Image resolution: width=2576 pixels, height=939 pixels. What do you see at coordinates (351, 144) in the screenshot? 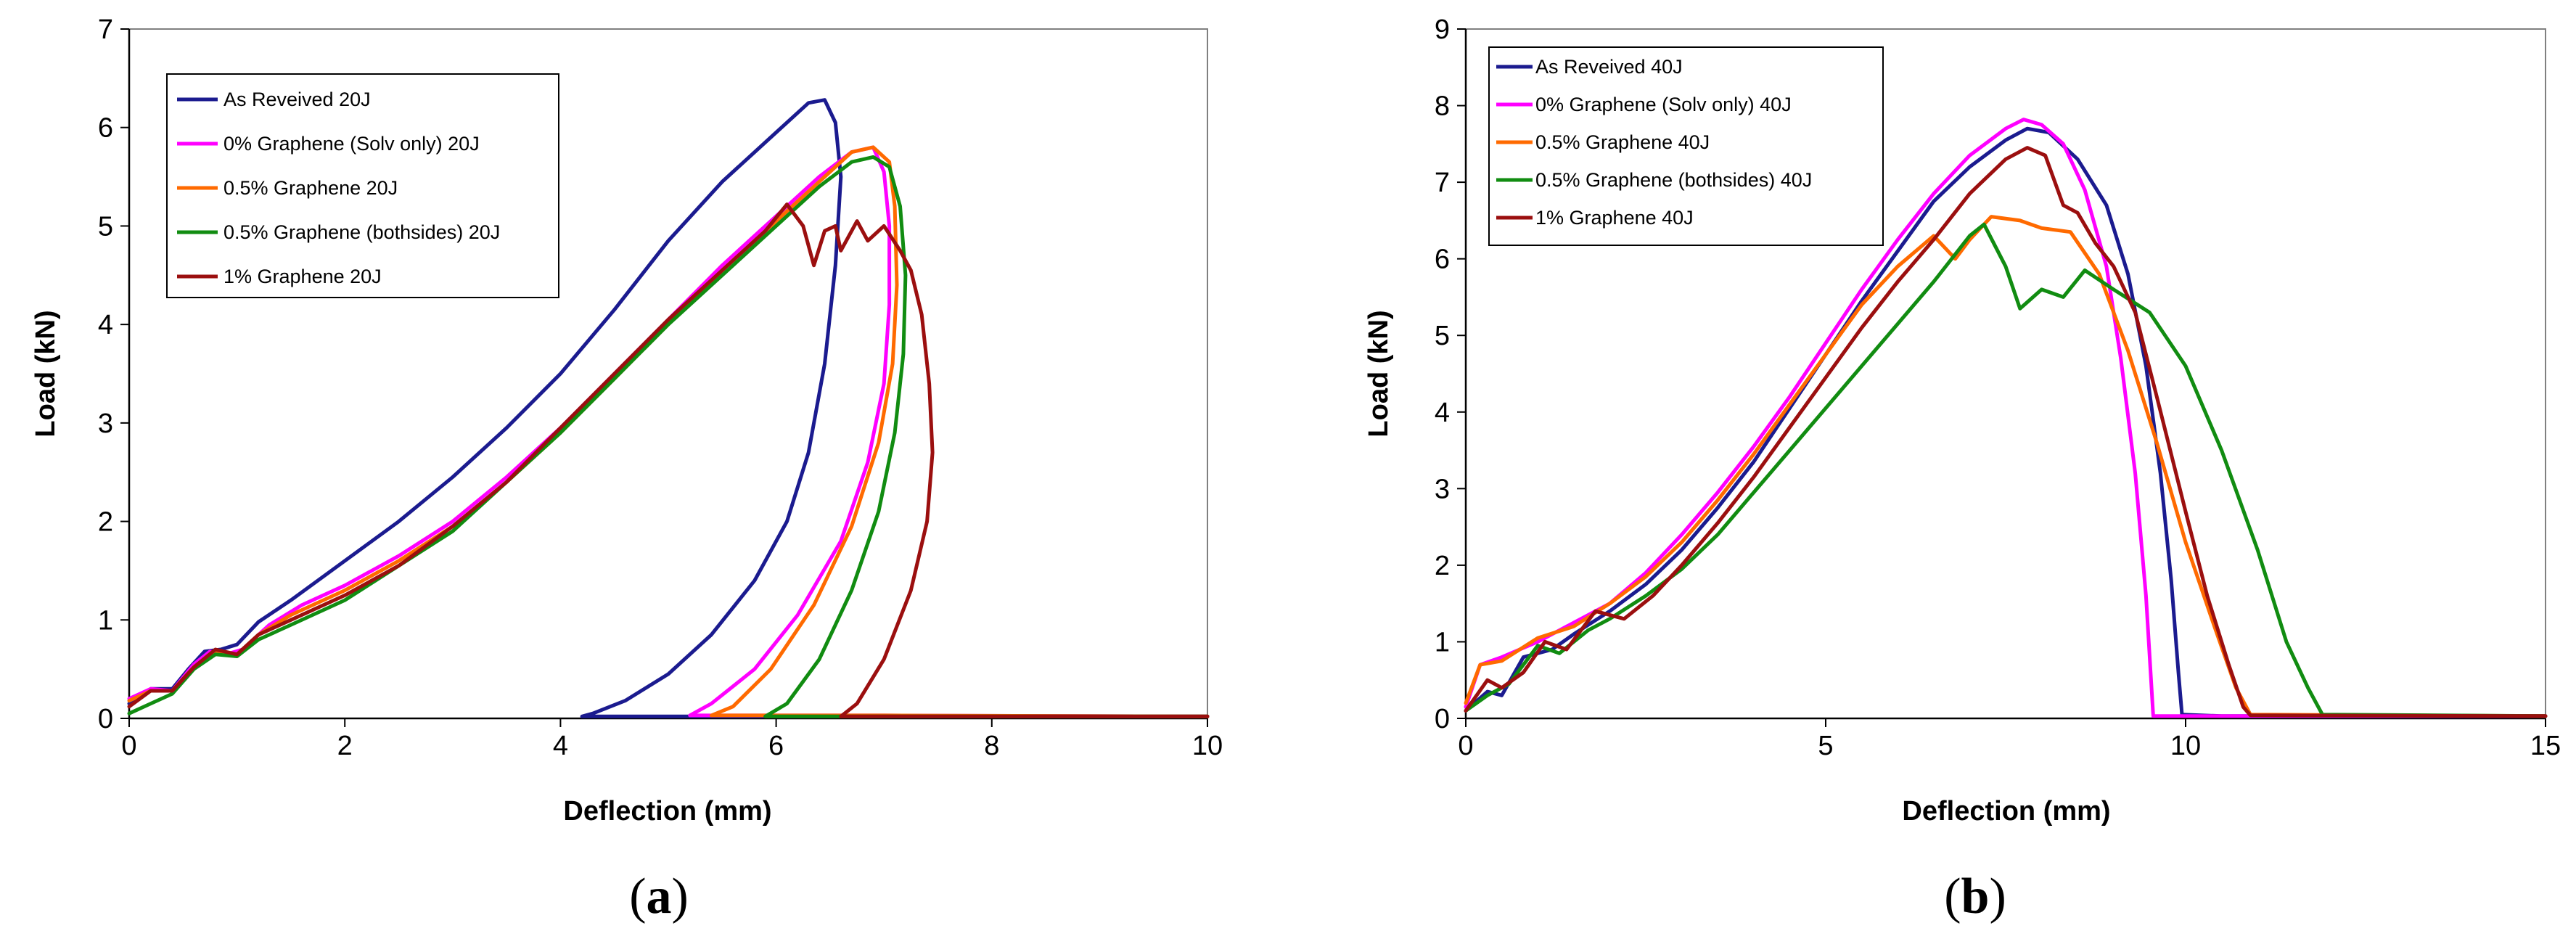
I see `legend-label: 0% Graphene (Solv only) 20J` at bounding box center [351, 144].